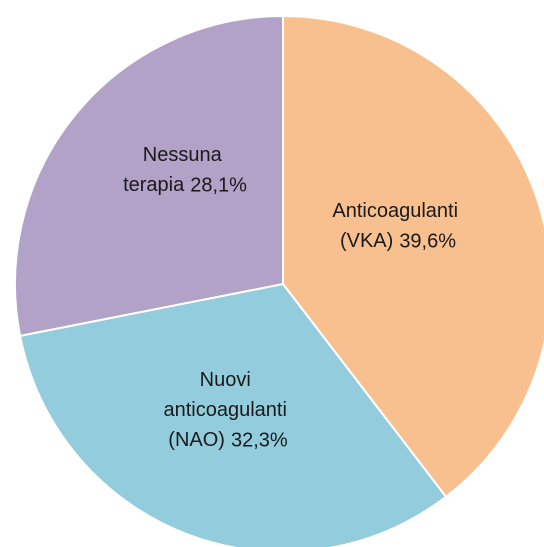 The image size is (544, 547). Describe the element at coordinates (218, 185) in the screenshot. I see `slice-value-label: 28,1%` at that location.